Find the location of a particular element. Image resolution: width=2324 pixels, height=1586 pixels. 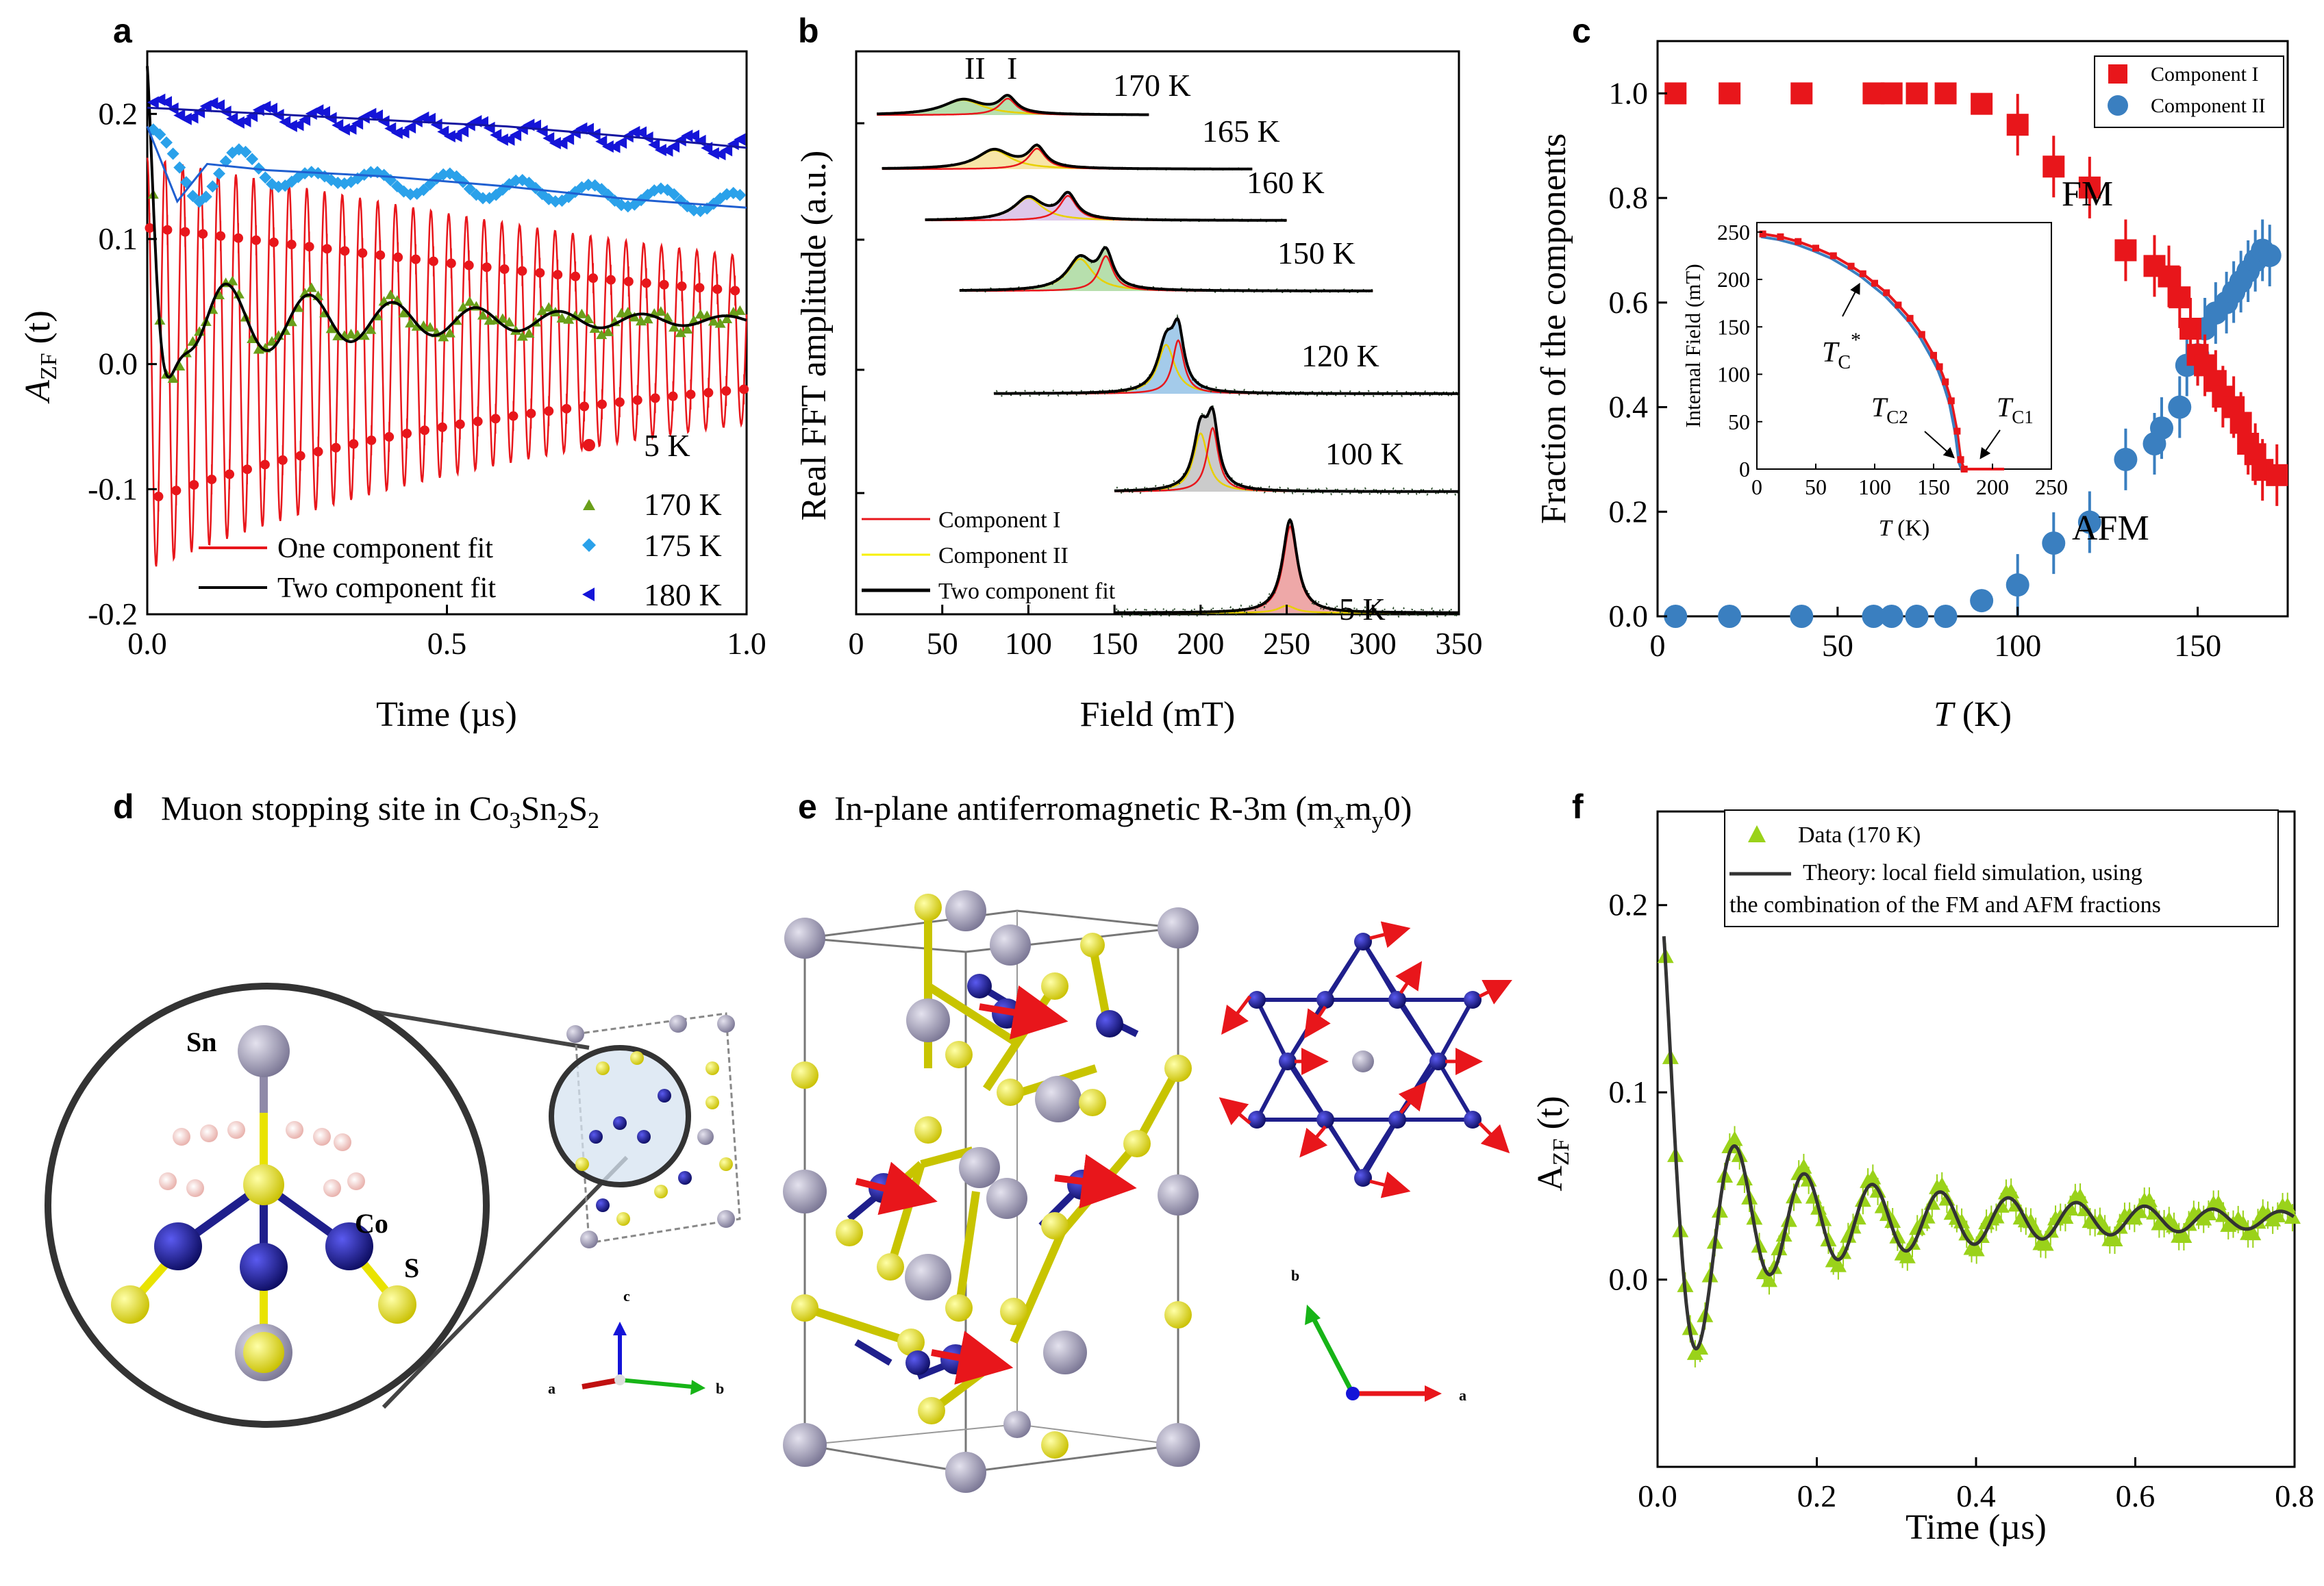

arrow-tc1 is located at coordinates (1990, 445).